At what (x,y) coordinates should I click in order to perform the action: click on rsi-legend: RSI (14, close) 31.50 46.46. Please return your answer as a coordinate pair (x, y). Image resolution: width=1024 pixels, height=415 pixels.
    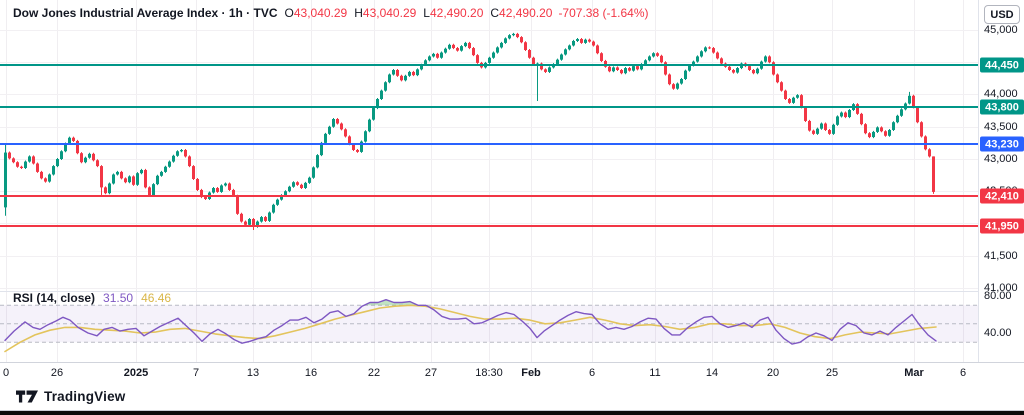
    Looking at the image, I should click on (92, 298).